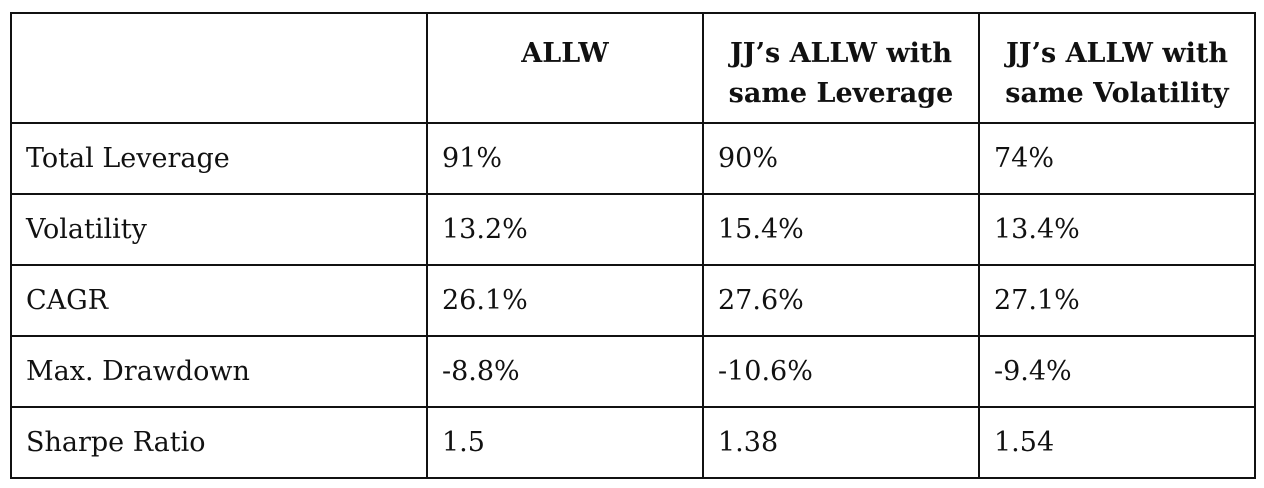 The image size is (1264, 488). I want to click on value-cell: 26.1%, so click(565, 300).